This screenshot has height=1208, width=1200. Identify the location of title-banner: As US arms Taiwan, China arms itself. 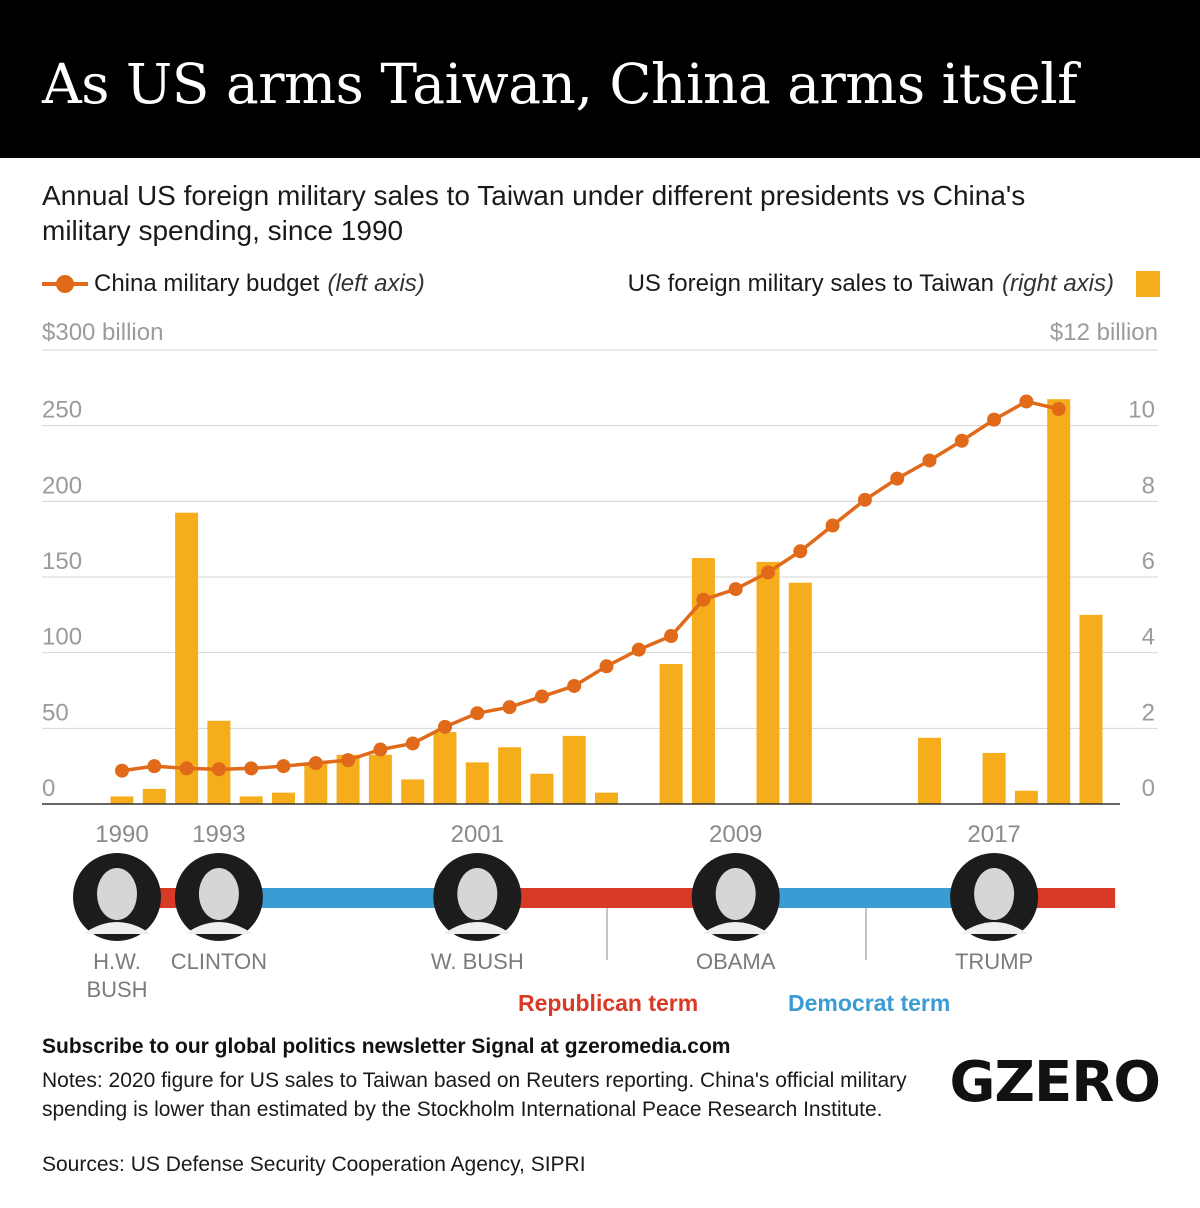
(600, 79).